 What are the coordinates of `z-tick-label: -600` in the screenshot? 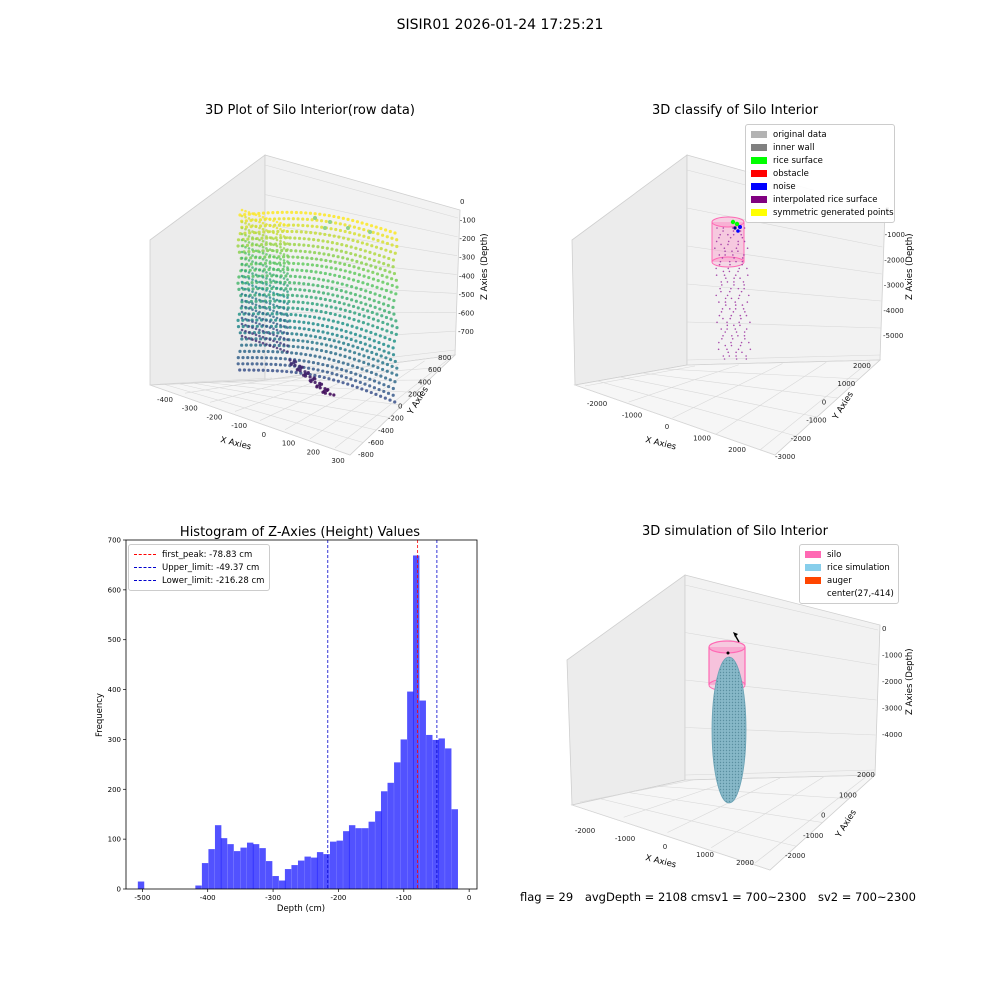 It's located at (466, 313).